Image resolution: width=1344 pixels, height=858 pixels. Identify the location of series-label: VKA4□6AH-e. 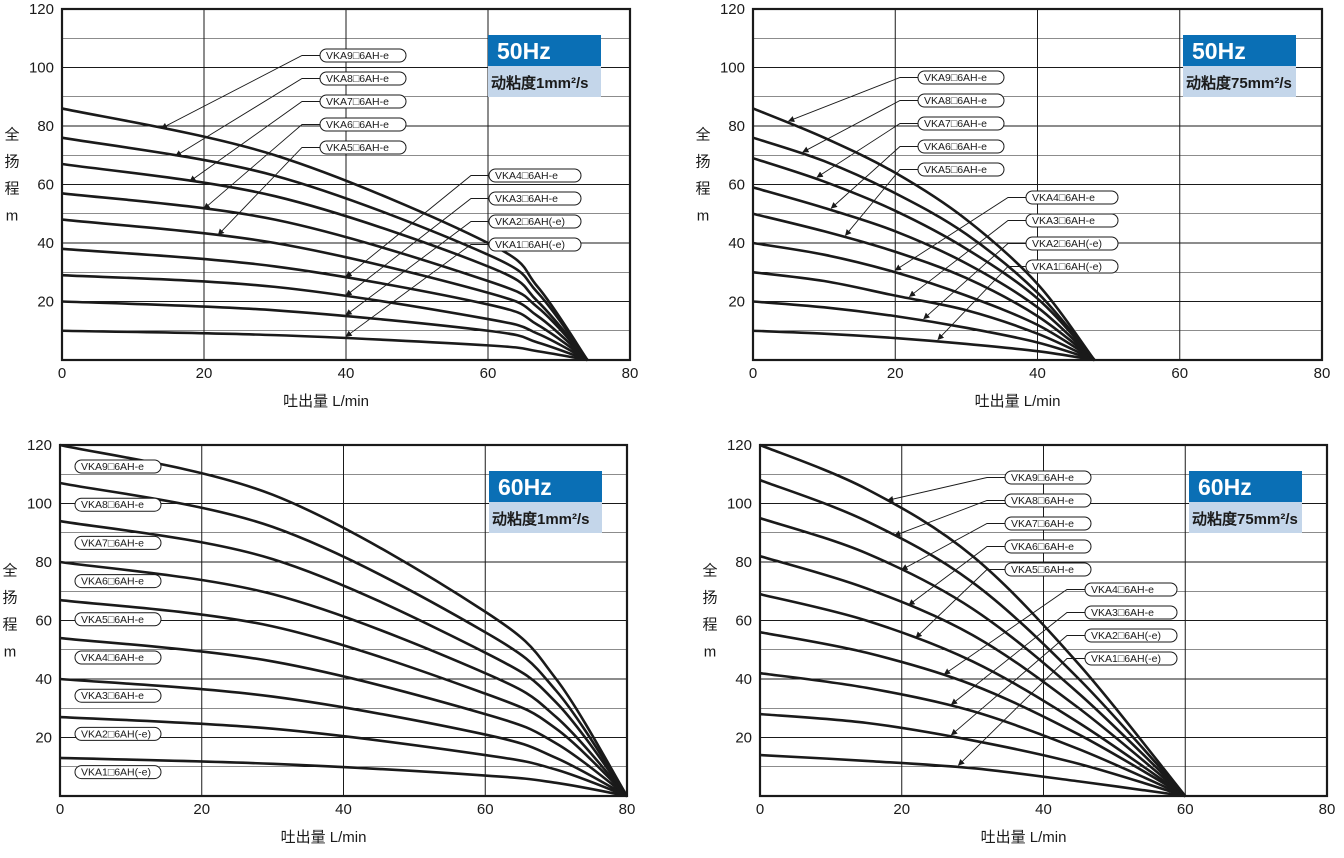
(1063, 198).